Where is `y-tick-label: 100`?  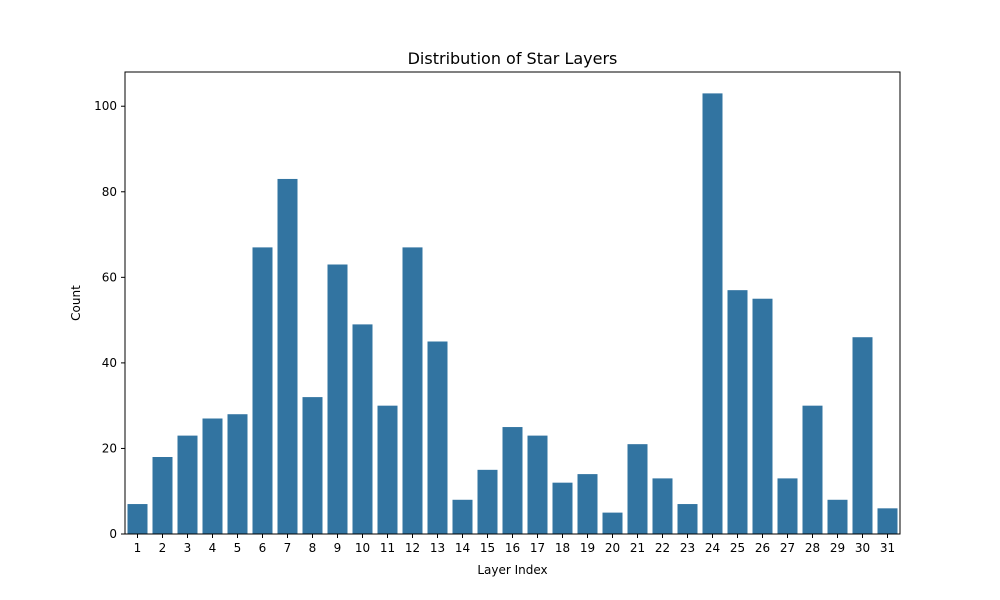
y-tick-label: 100 is located at coordinates (105, 106).